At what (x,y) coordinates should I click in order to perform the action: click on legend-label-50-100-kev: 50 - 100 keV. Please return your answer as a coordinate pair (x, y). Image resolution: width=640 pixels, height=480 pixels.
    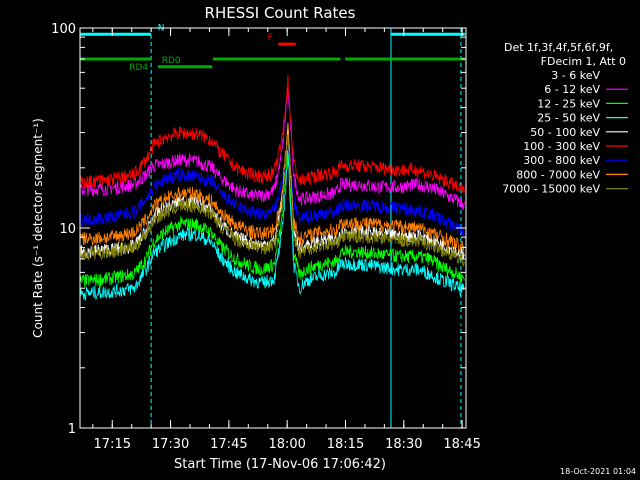
    Looking at the image, I should click on (565, 132).